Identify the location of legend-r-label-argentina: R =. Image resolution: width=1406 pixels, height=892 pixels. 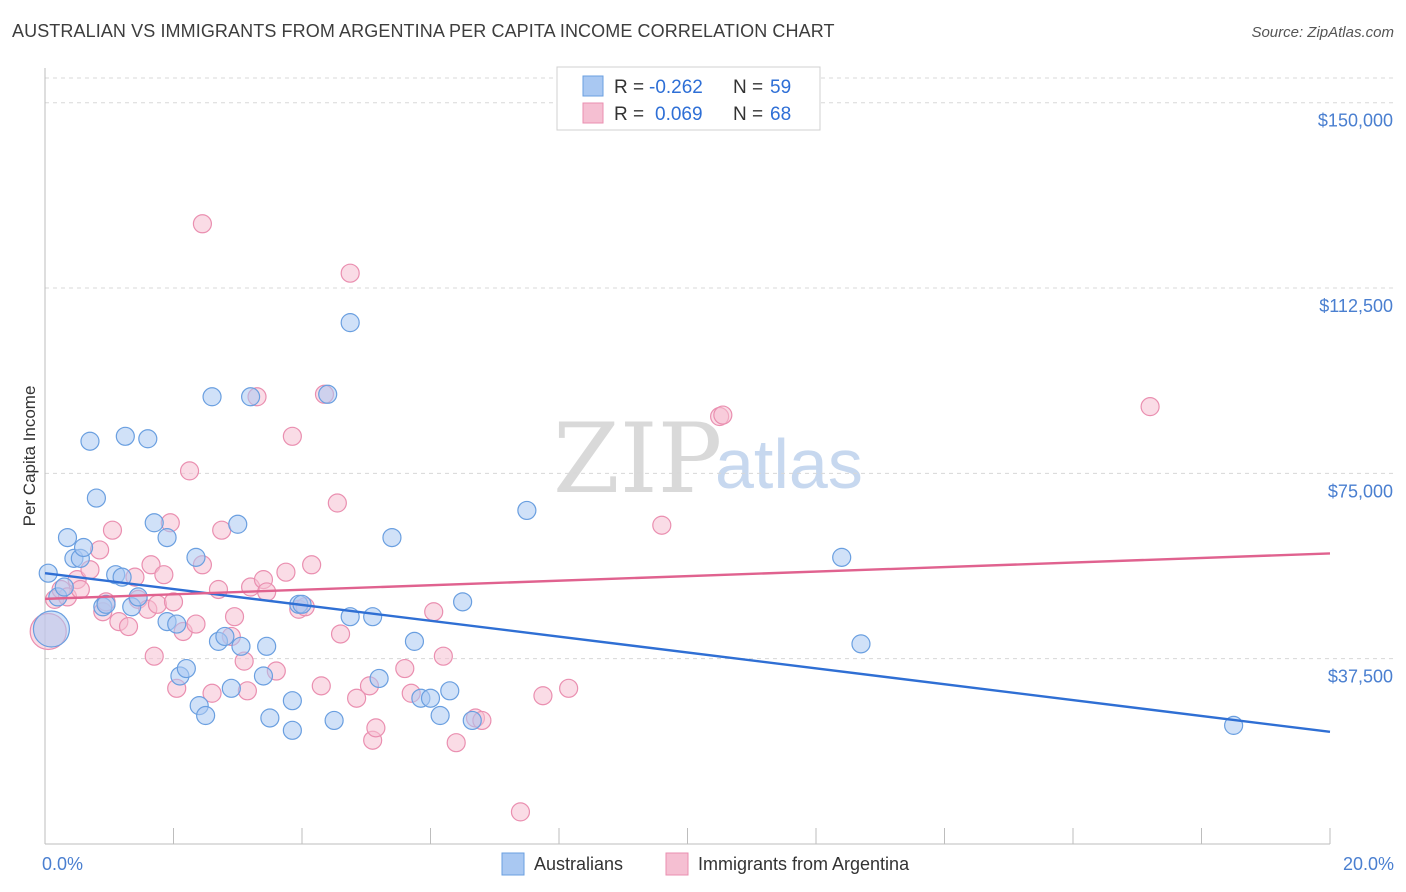
(629, 114).